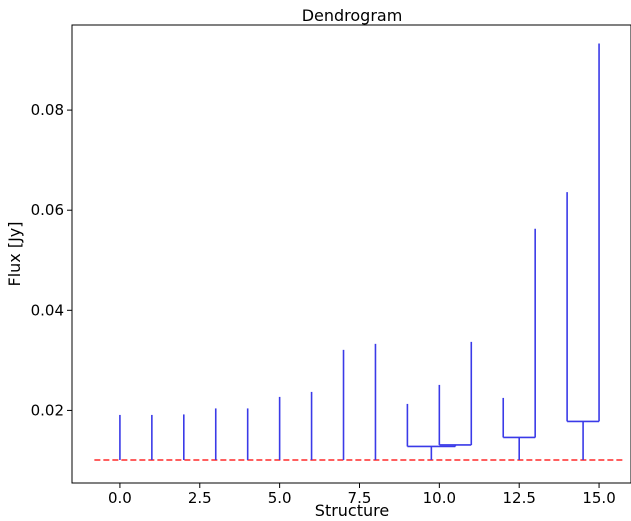 The width and height of the screenshot is (631, 521). I want to click on dendrogram-branches, so click(503, 440).